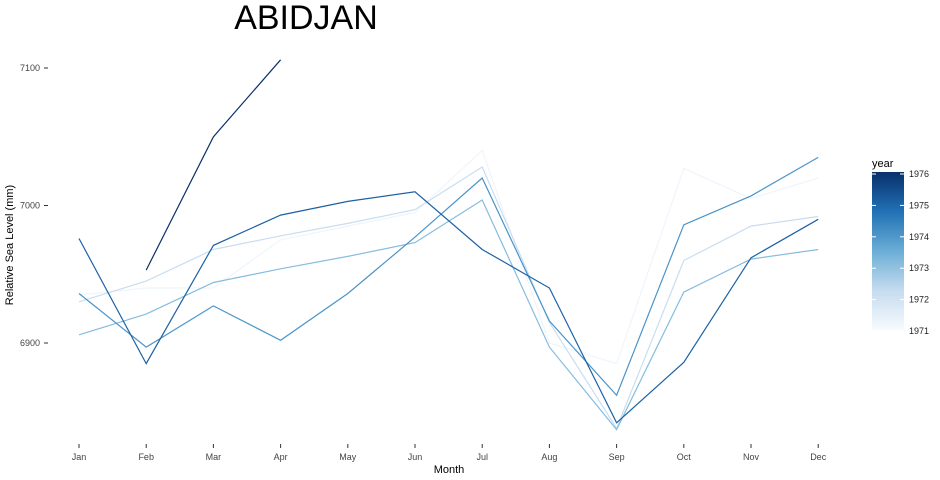  What do you see at coordinates (30, 206) in the screenshot?
I see `y-tick-label: 7000` at bounding box center [30, 206].